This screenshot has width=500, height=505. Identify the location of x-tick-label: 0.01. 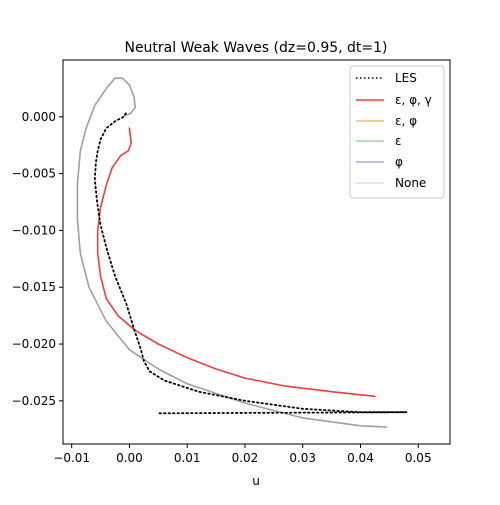
(187, 458).